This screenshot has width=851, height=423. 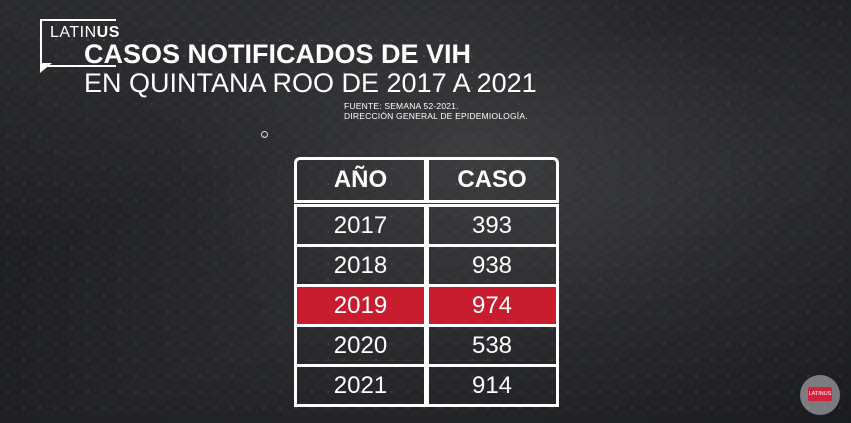 What do you see at coordinates (436, 116) in the screenshot?
I see `source-line-2: DIRECCIÓN GENERAL DE EPIDEMIOLOGÍA.` at bounding box center [436, 116].